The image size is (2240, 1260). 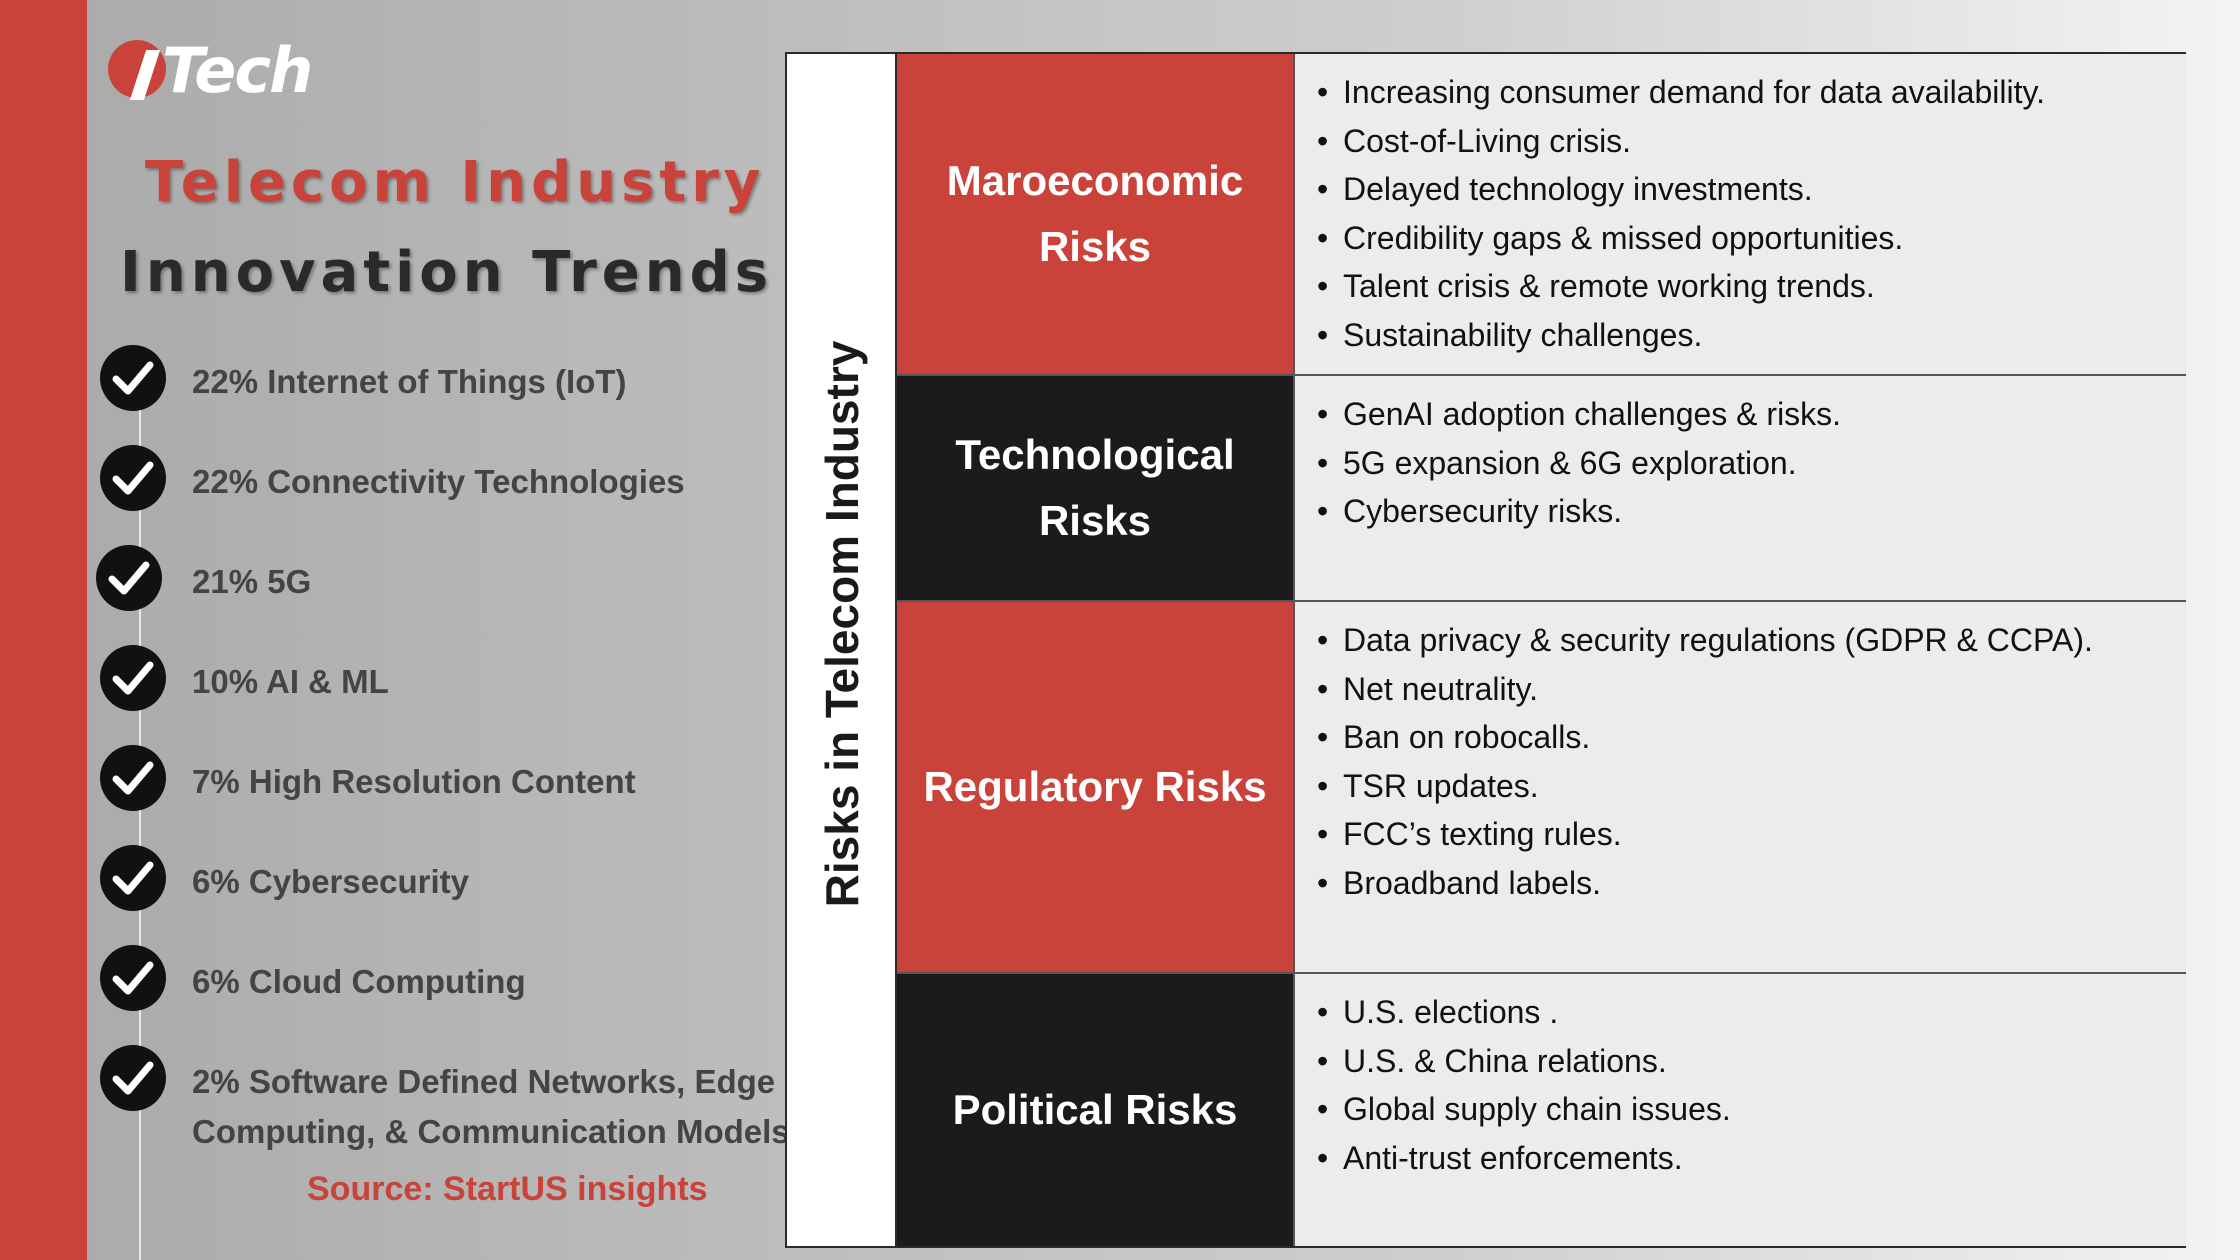 What do you see at coordinates (1741, 689) in the screenshot?
I see `risk-item: Net neutrality.` at bounding box center [1741, 689].